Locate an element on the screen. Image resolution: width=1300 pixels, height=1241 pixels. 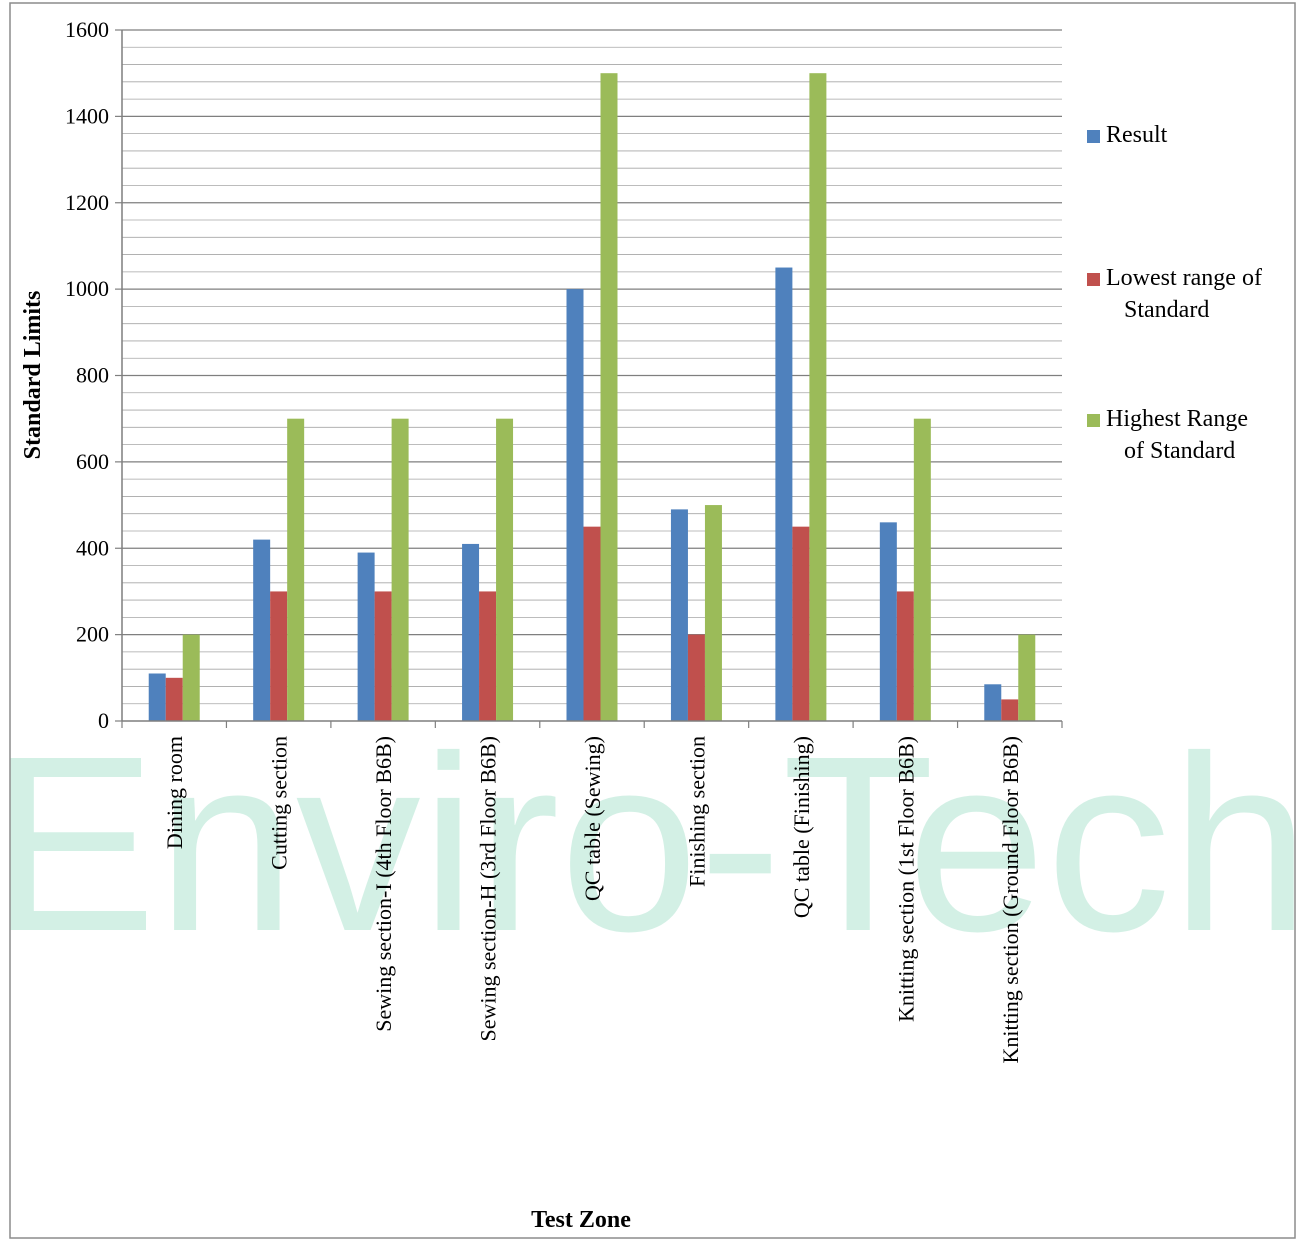
x-category-label: Sewing section-H (3rd Floor B6B) is located at coordinates (488, 889).